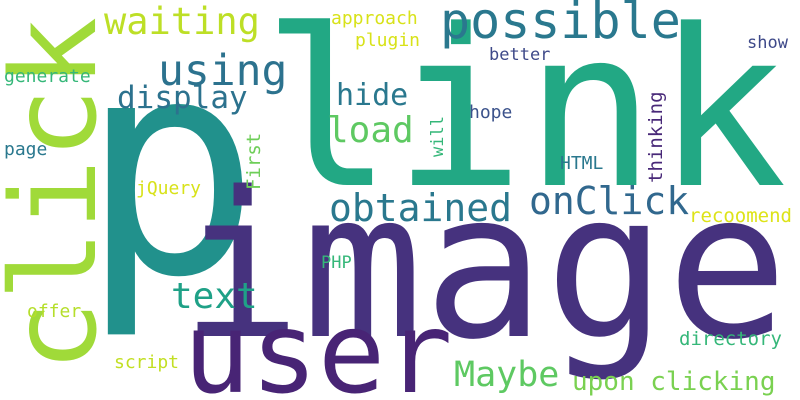  Describe the element at coordinates (214, 296) in the screenshot. I see `word: text` at that location.